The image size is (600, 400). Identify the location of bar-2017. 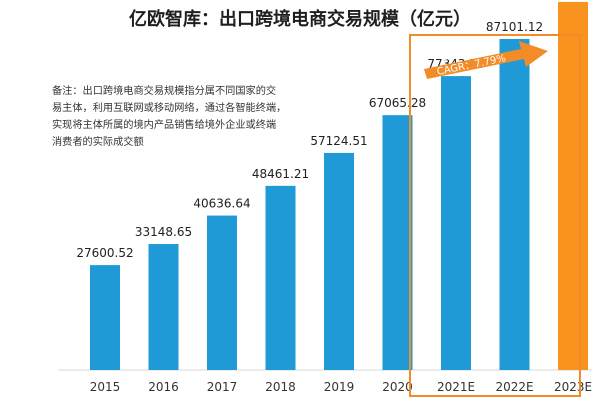
(222, 292).